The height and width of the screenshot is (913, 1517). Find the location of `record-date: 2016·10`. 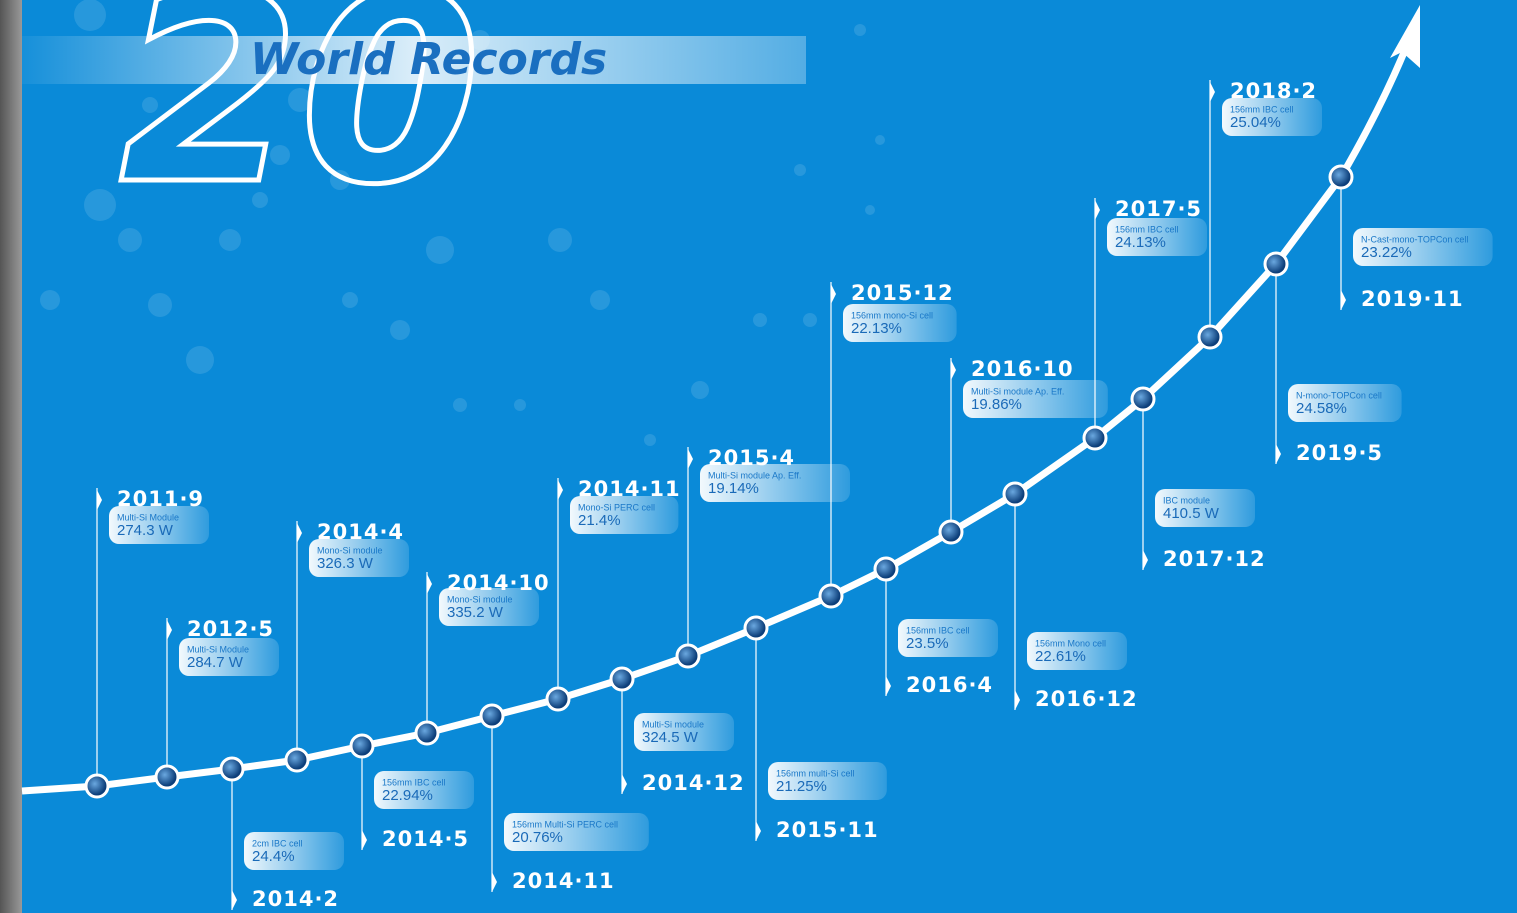

record-date: 2016·10 is located at coordinates (1022, 369).